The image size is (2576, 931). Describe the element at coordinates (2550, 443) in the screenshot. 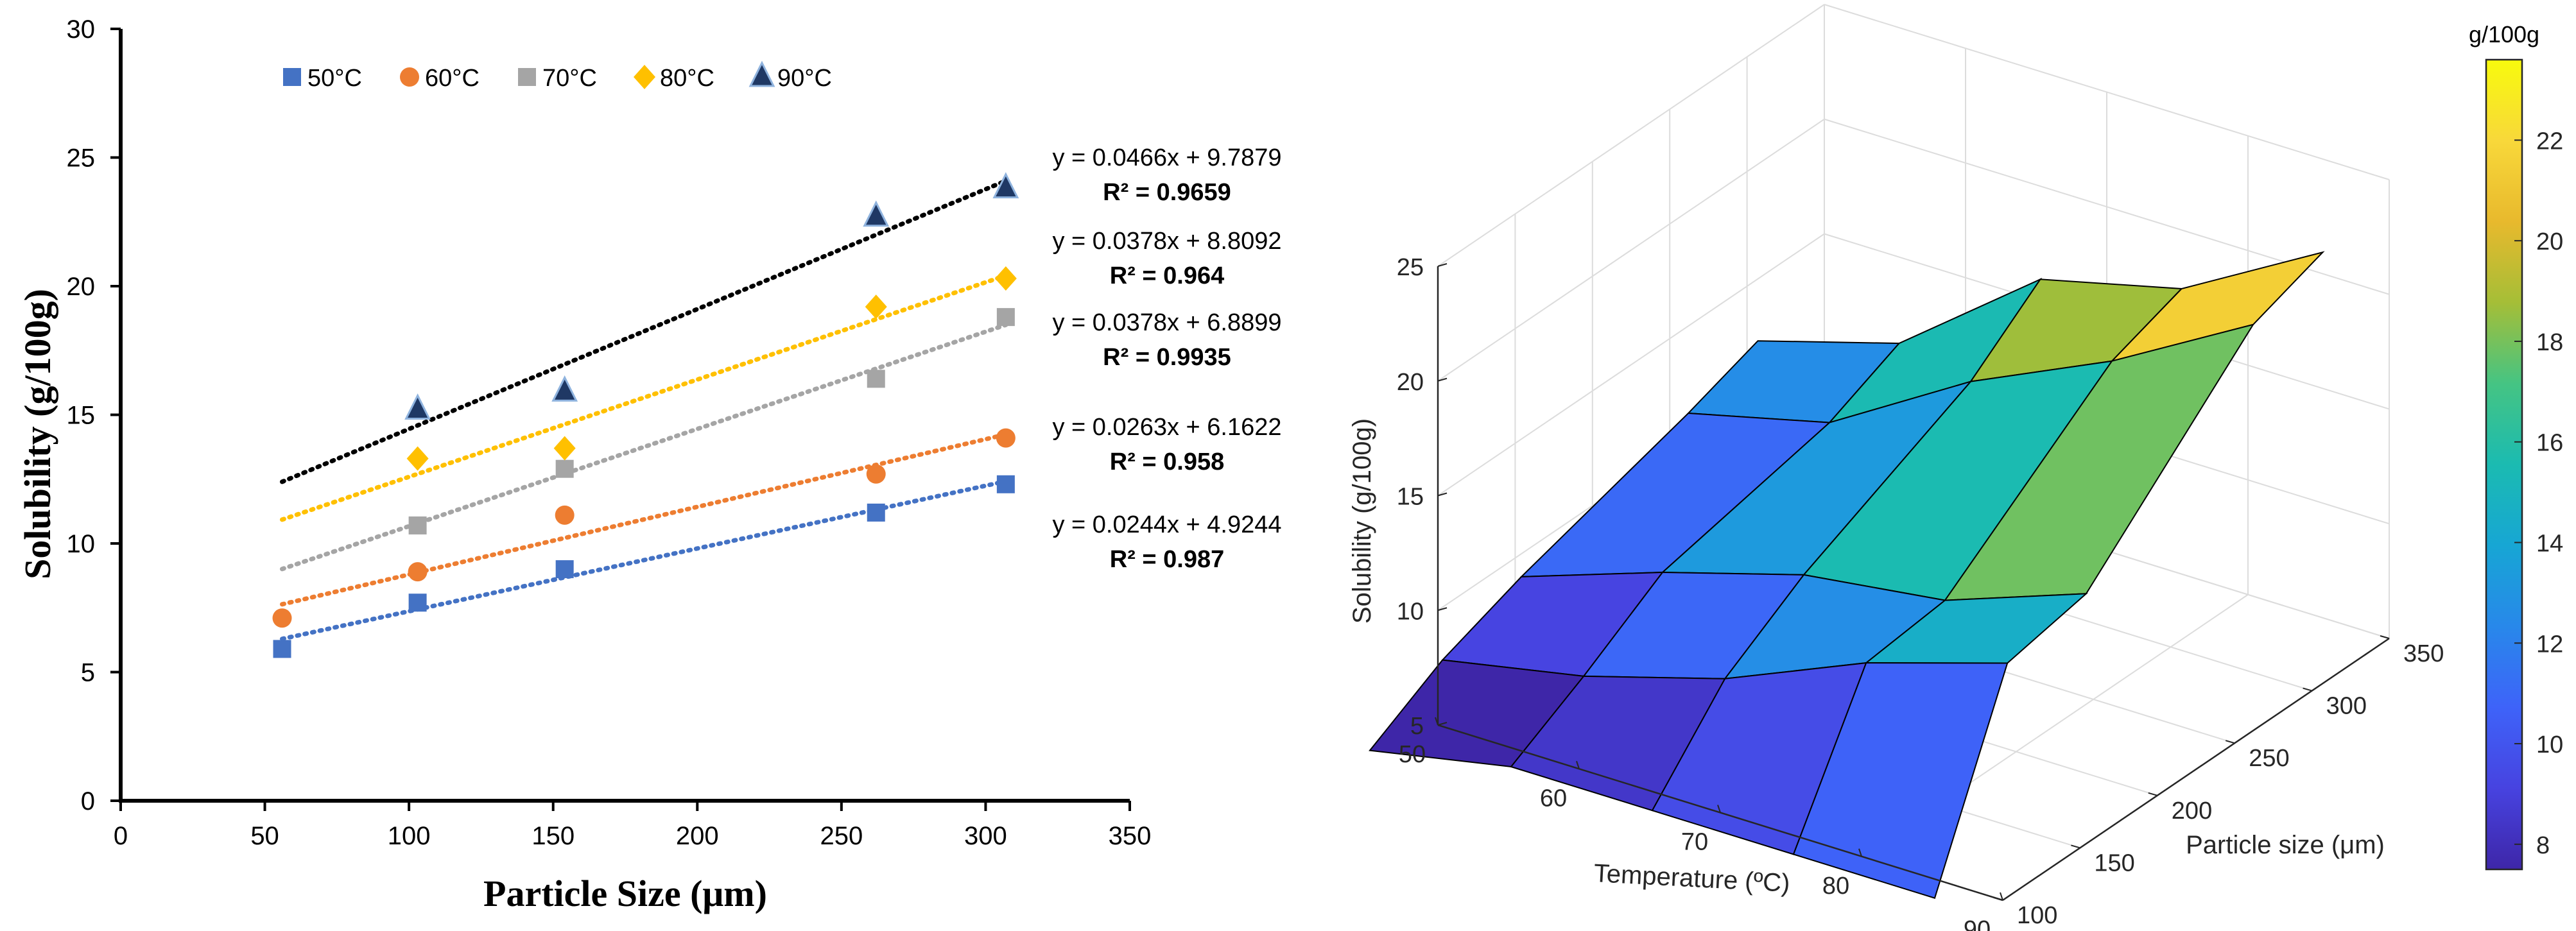

I see `colorbar-tick-label: 16` at that location.